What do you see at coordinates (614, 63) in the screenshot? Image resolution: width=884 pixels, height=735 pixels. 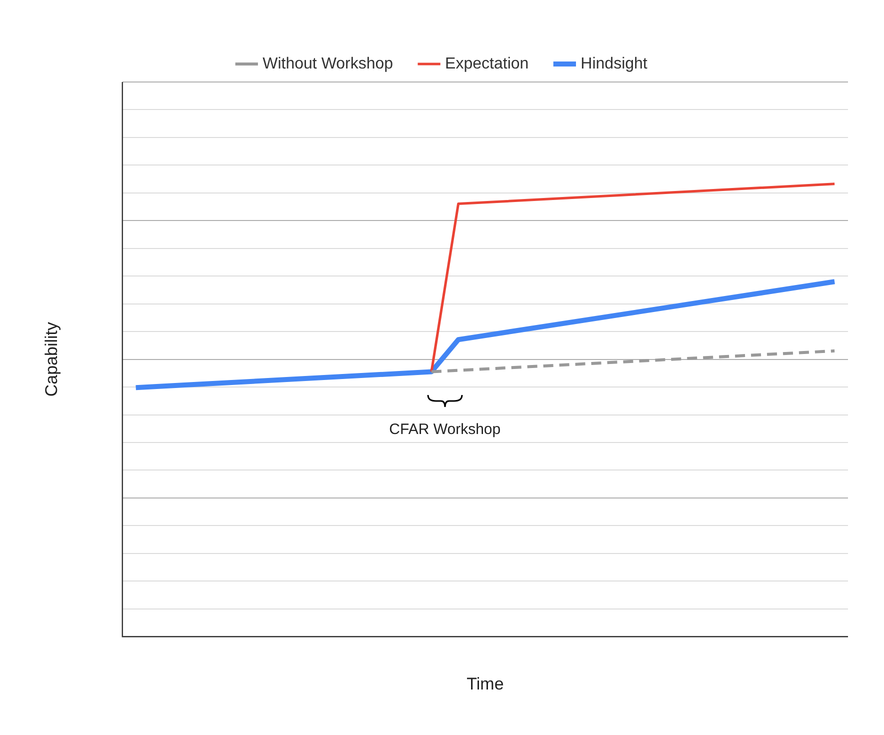 I see `legend-label: Hindsight` at bounding box center [614, 63].